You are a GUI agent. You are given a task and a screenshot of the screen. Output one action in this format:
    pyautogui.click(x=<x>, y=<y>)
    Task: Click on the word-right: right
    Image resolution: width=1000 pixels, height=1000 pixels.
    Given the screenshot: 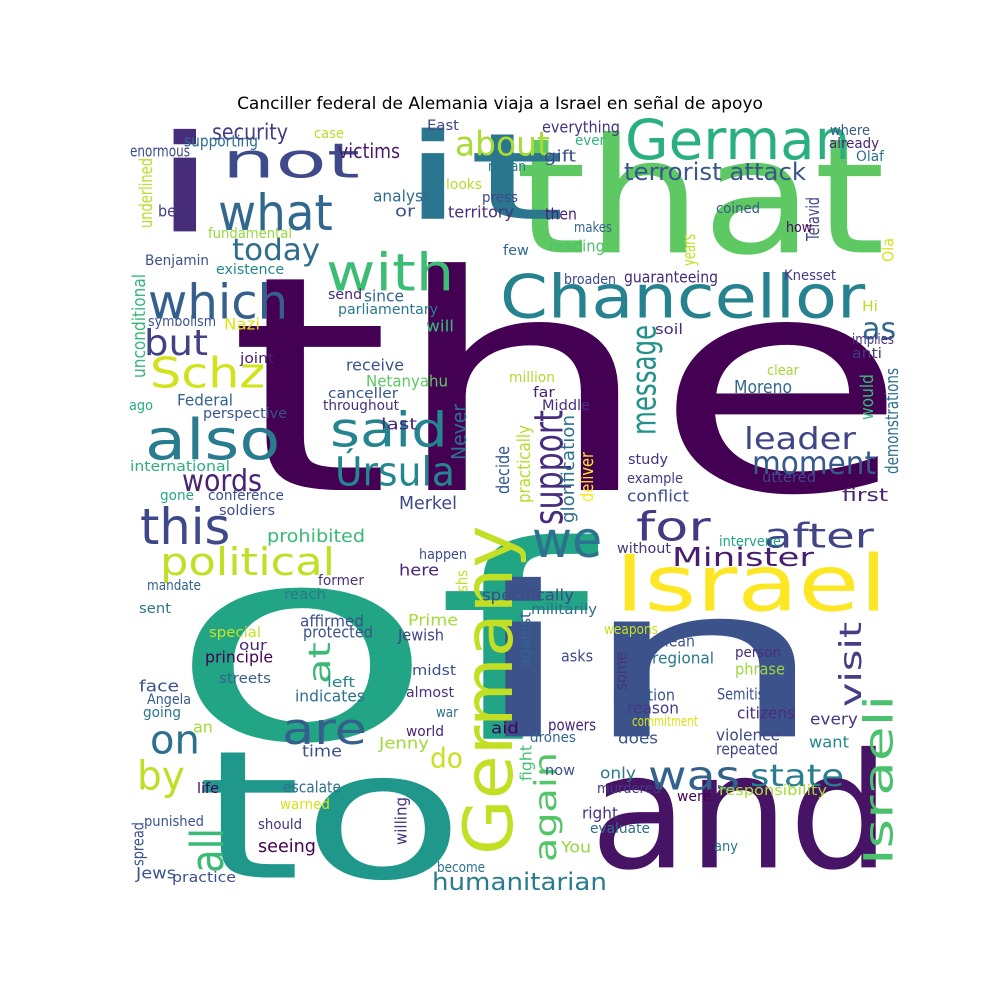 What is the action you would take?
    pyautogui.click(x=600, y=813)
    